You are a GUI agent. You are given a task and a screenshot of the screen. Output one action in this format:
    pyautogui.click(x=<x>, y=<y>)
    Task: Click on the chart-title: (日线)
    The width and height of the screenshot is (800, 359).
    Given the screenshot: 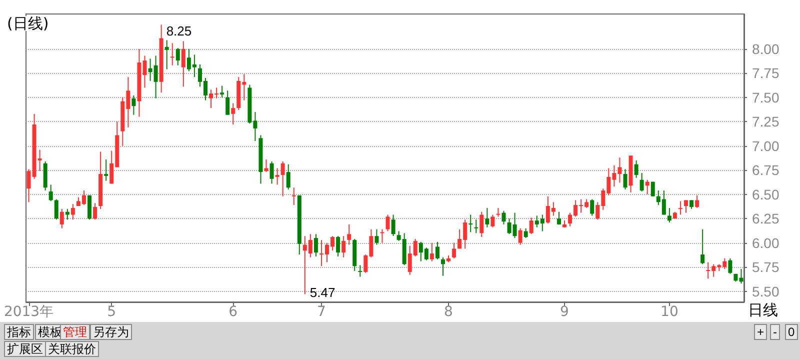 What is the action you would take?
    pyautogui.click(x=28, y=23)
    